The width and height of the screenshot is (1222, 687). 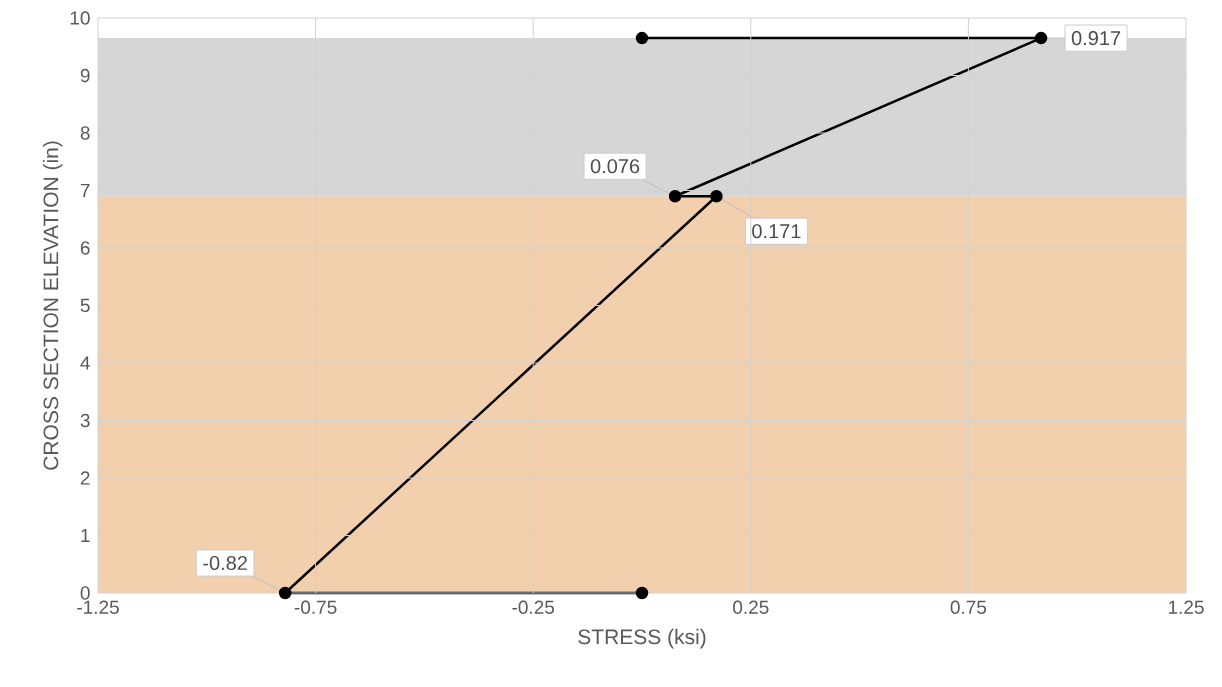 What do you see at coordinates (751, 607) in the screenshot?
I see `x-tick-label: 0.25` at bounding box center [751, 607].